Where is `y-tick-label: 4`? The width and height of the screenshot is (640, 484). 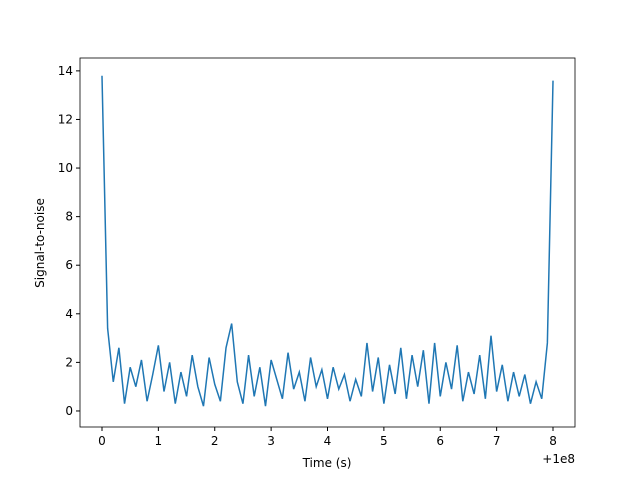
y-tick-label: 4 is located at coordinates (69, 314).